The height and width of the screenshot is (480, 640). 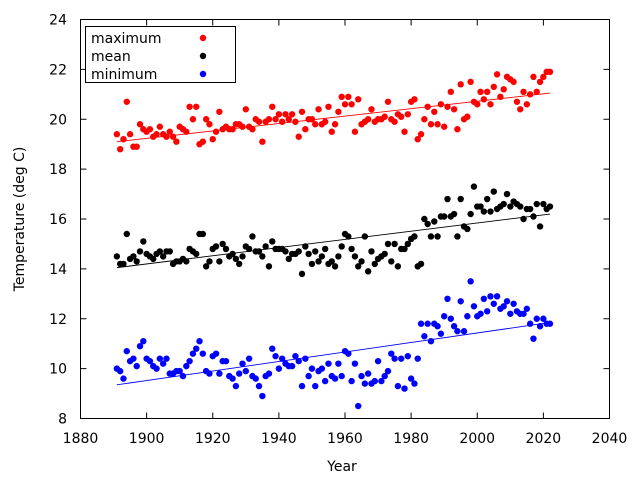 I want to click on x-tick-label: 2040, so click(x=610, y=439).